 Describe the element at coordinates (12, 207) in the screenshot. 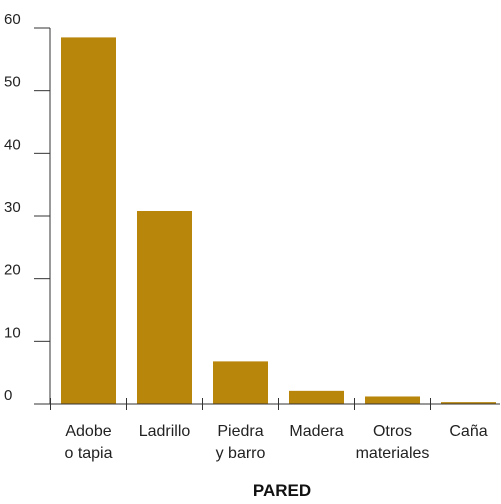

I see `y-tick-label: 30` at that location.